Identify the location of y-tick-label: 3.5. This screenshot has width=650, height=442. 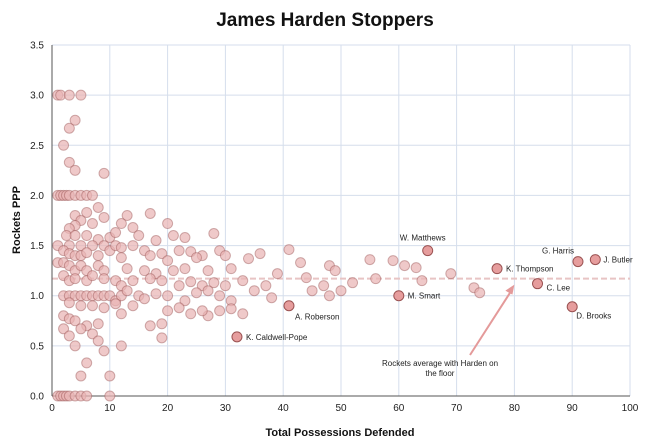
(37, 46).